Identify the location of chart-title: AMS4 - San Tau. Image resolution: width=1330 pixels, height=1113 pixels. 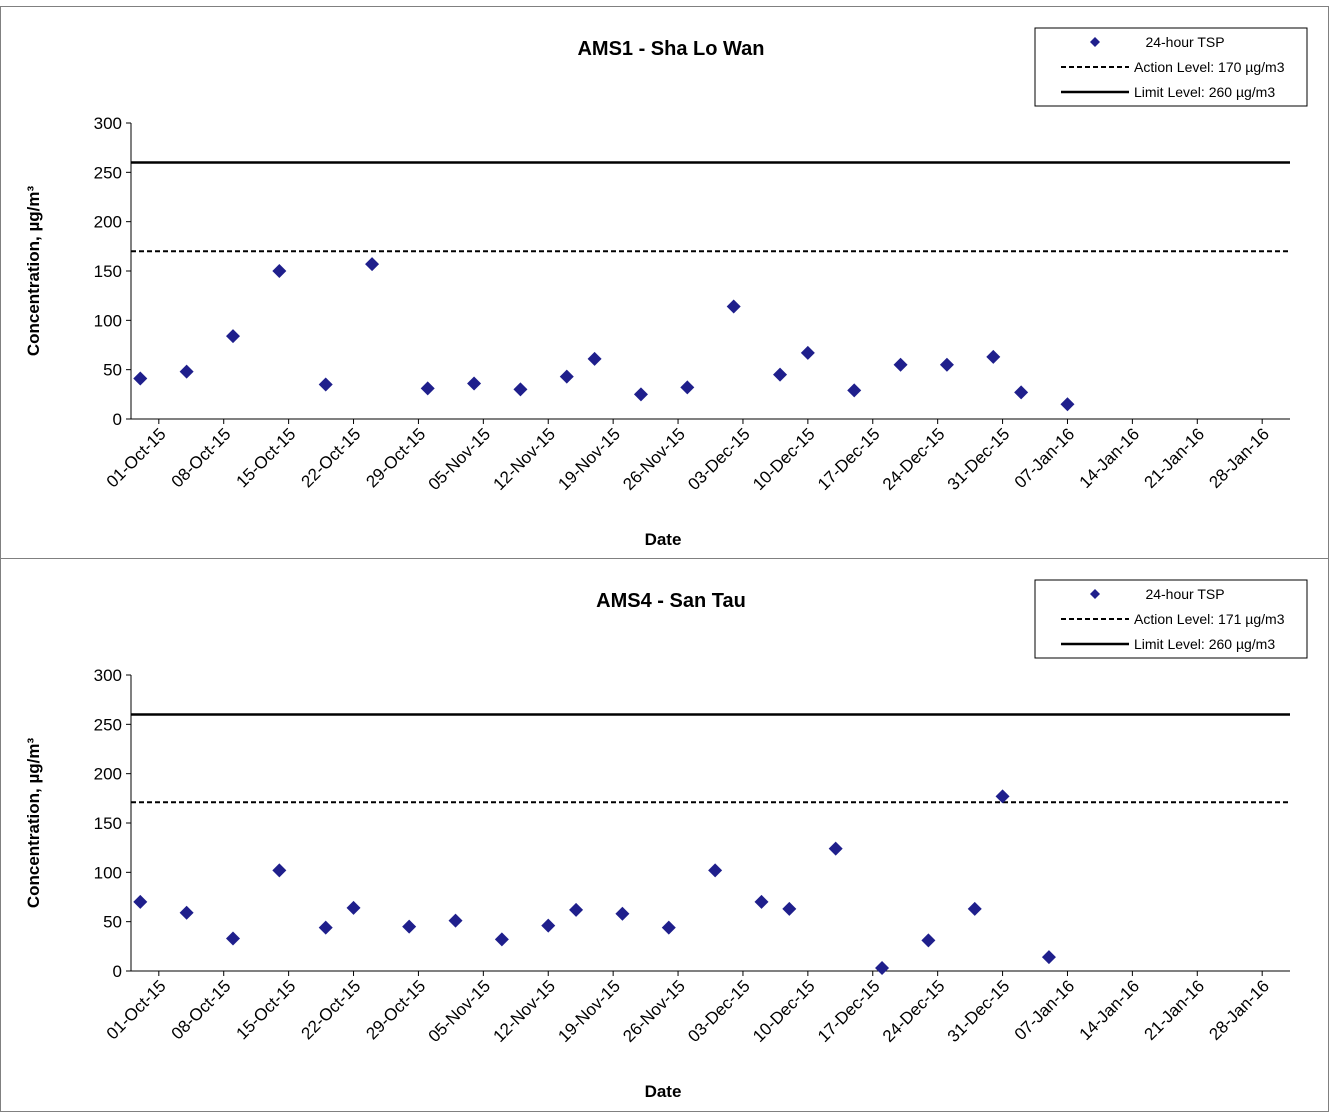
(671, 601).